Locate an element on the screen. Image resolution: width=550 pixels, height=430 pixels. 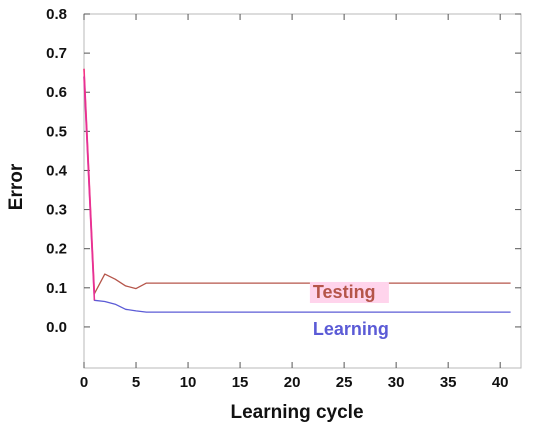
x-tick-label: 35 is located at coordinates (448, 382).